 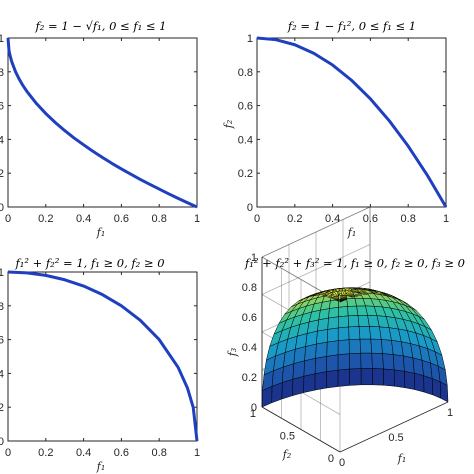 I want to click on panel-4-z-label: f₃, so click(x=232, y=352).